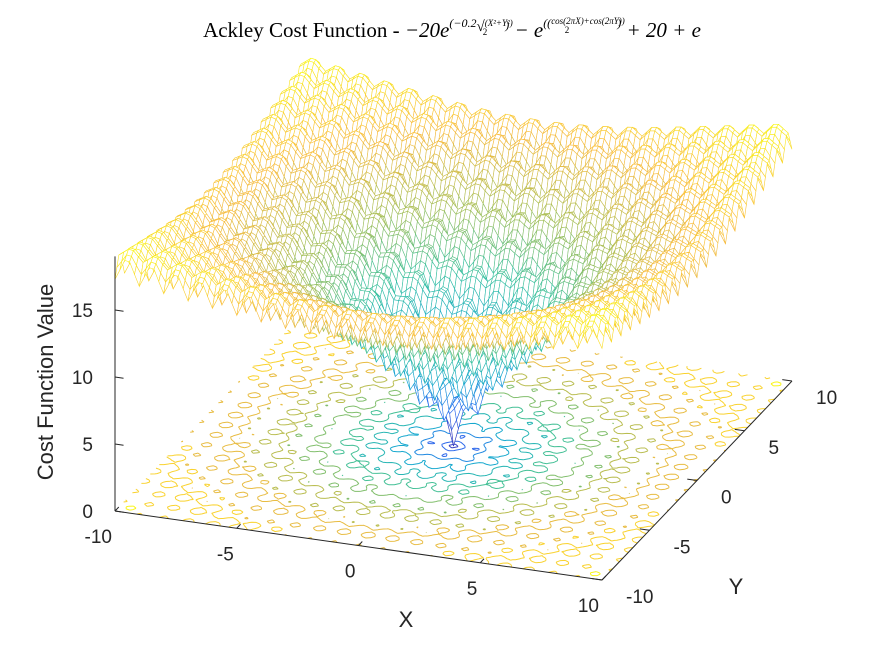 This screenshot has width=875, height=656. Describe the element at coordinates (462, 23) in the screenshot. I see `title-exp1-start: (−0.2` at that location.